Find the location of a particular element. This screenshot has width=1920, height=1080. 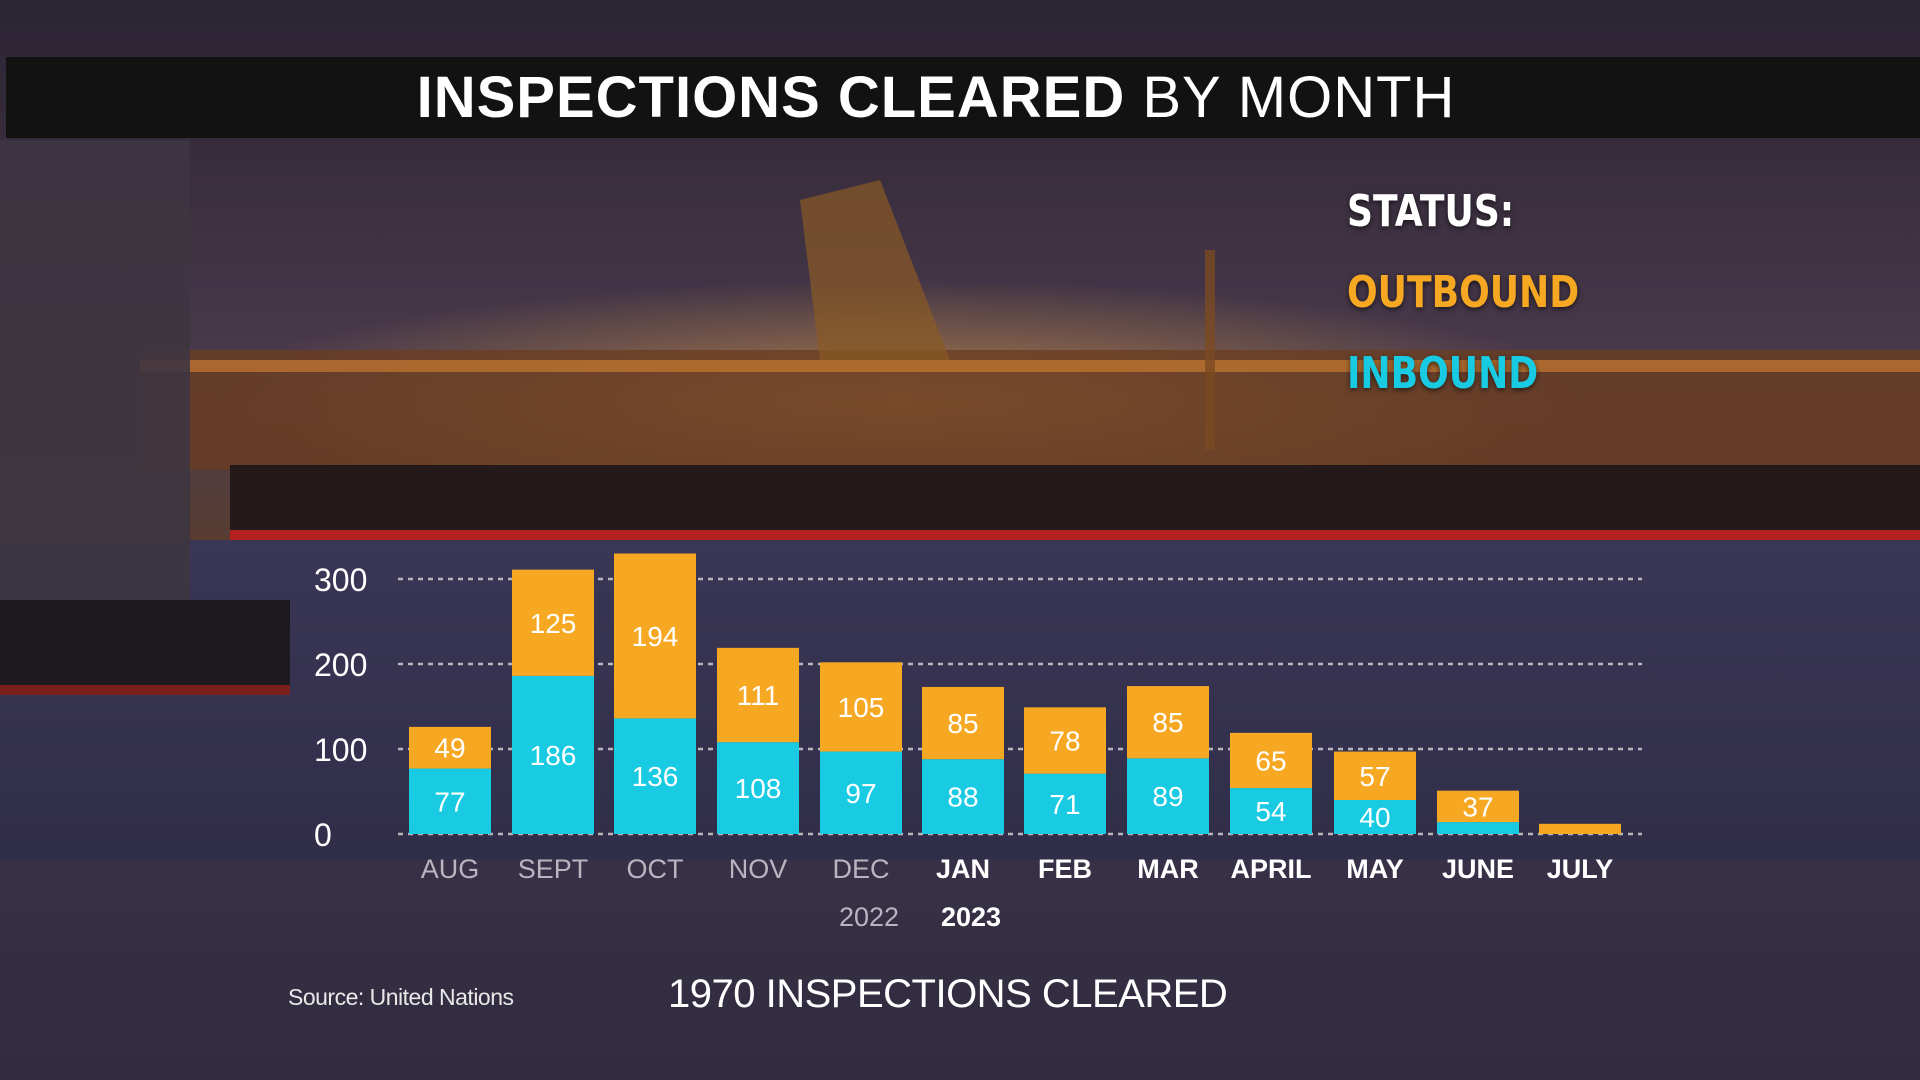

data-label-outbound: 125 is located at coordinates (553, 623).